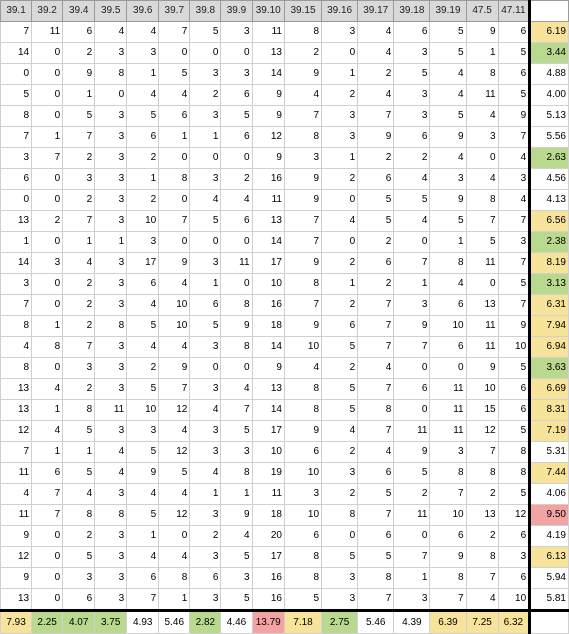  Describe the element at coordinates (548, 452) in the screenshot. I see `row-average-cell: 5.31` at that location.